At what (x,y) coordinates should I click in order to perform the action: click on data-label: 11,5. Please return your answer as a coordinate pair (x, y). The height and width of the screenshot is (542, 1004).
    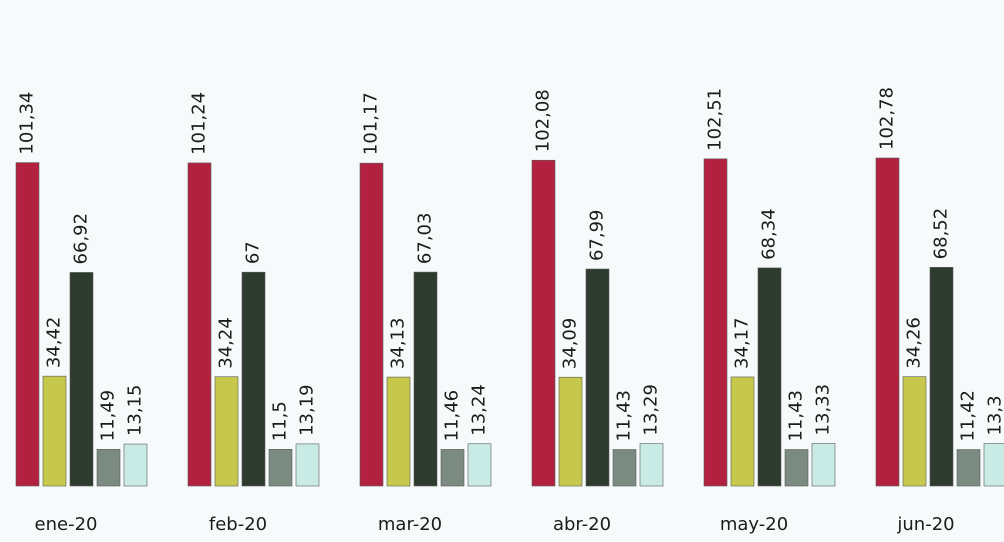
    Looking at the image, I should click on (280, 421).